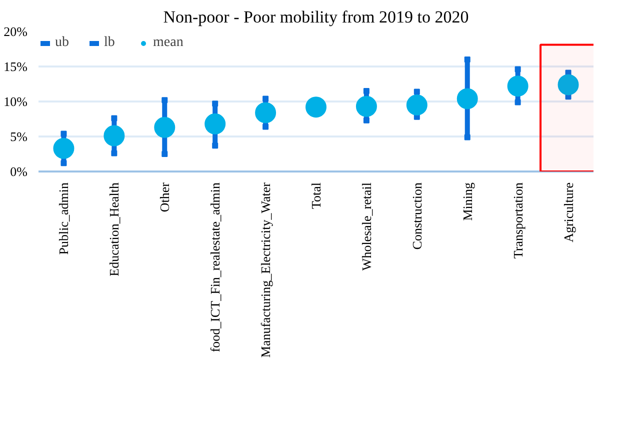 This screenshot has width=629, height=421. Describe the element at coordinates (266, 270) in the screenshot. I see `x-tick-label: Manufacturing_Electricity_Water` at that location.